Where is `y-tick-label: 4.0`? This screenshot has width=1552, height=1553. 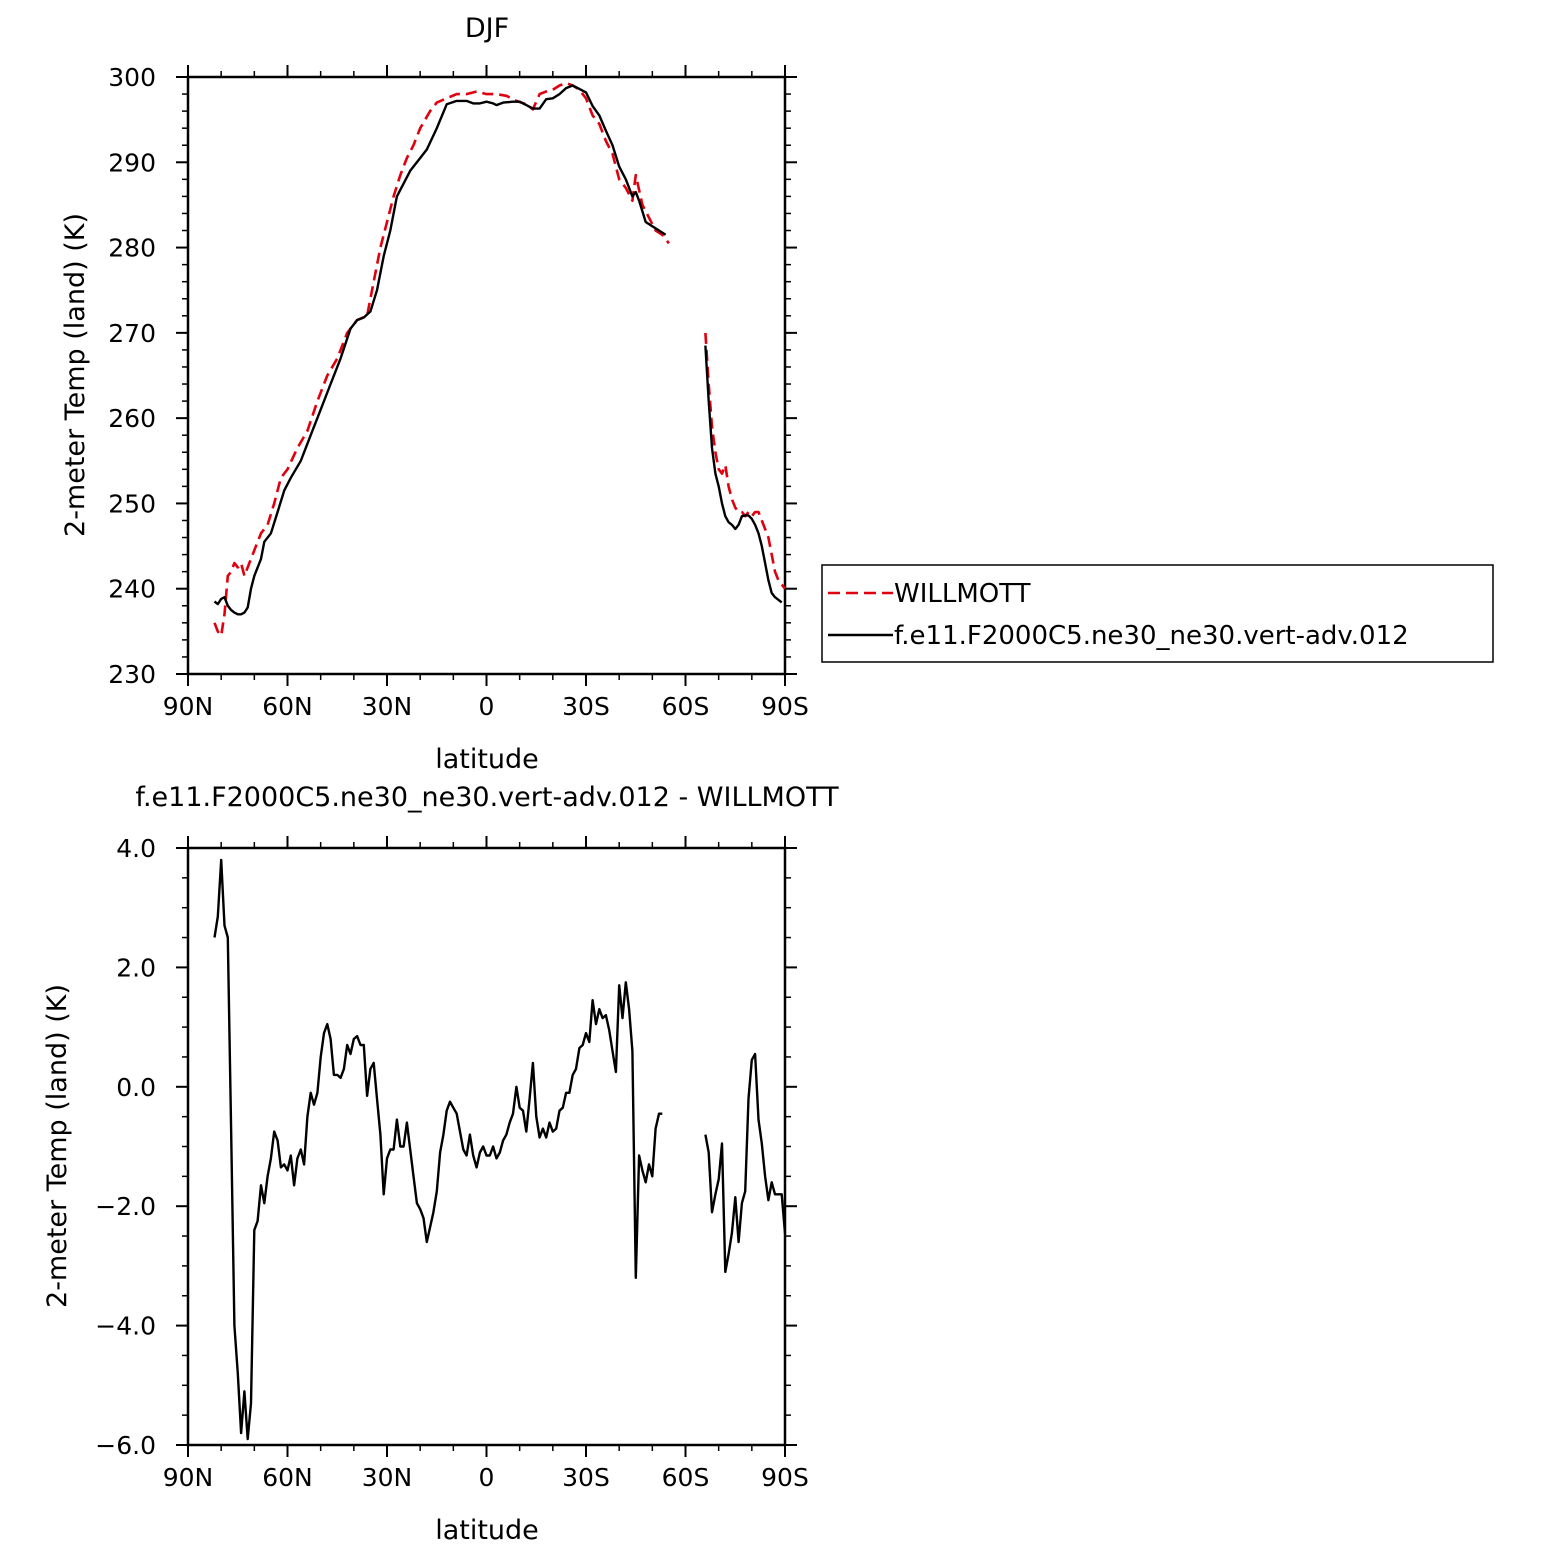 y-tick-label: 4.0 is located at coordinates (136, 848).